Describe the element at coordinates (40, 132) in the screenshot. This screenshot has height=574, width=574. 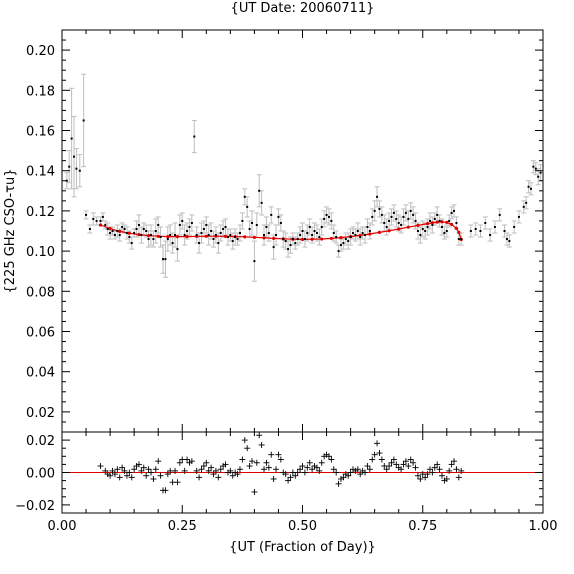
I see `y-tick-label: 0.16` at that location.